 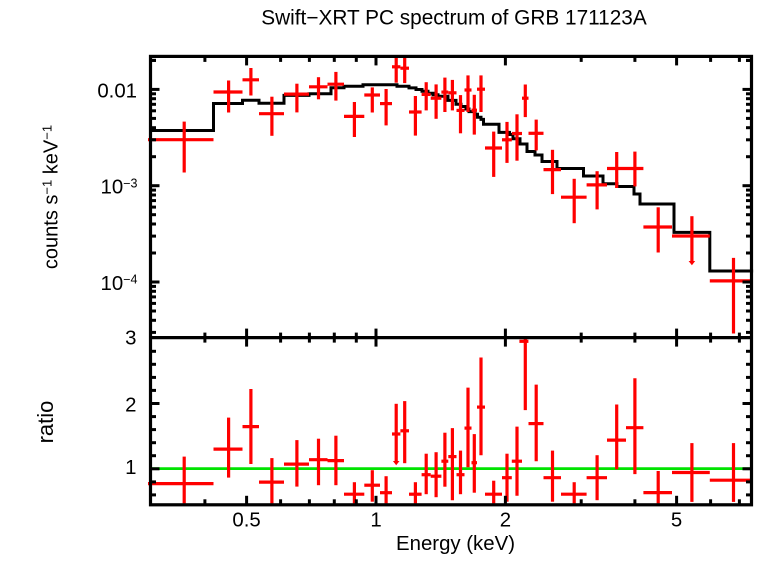 I want to click on svg-text: 3, so click(x=130, y=338).